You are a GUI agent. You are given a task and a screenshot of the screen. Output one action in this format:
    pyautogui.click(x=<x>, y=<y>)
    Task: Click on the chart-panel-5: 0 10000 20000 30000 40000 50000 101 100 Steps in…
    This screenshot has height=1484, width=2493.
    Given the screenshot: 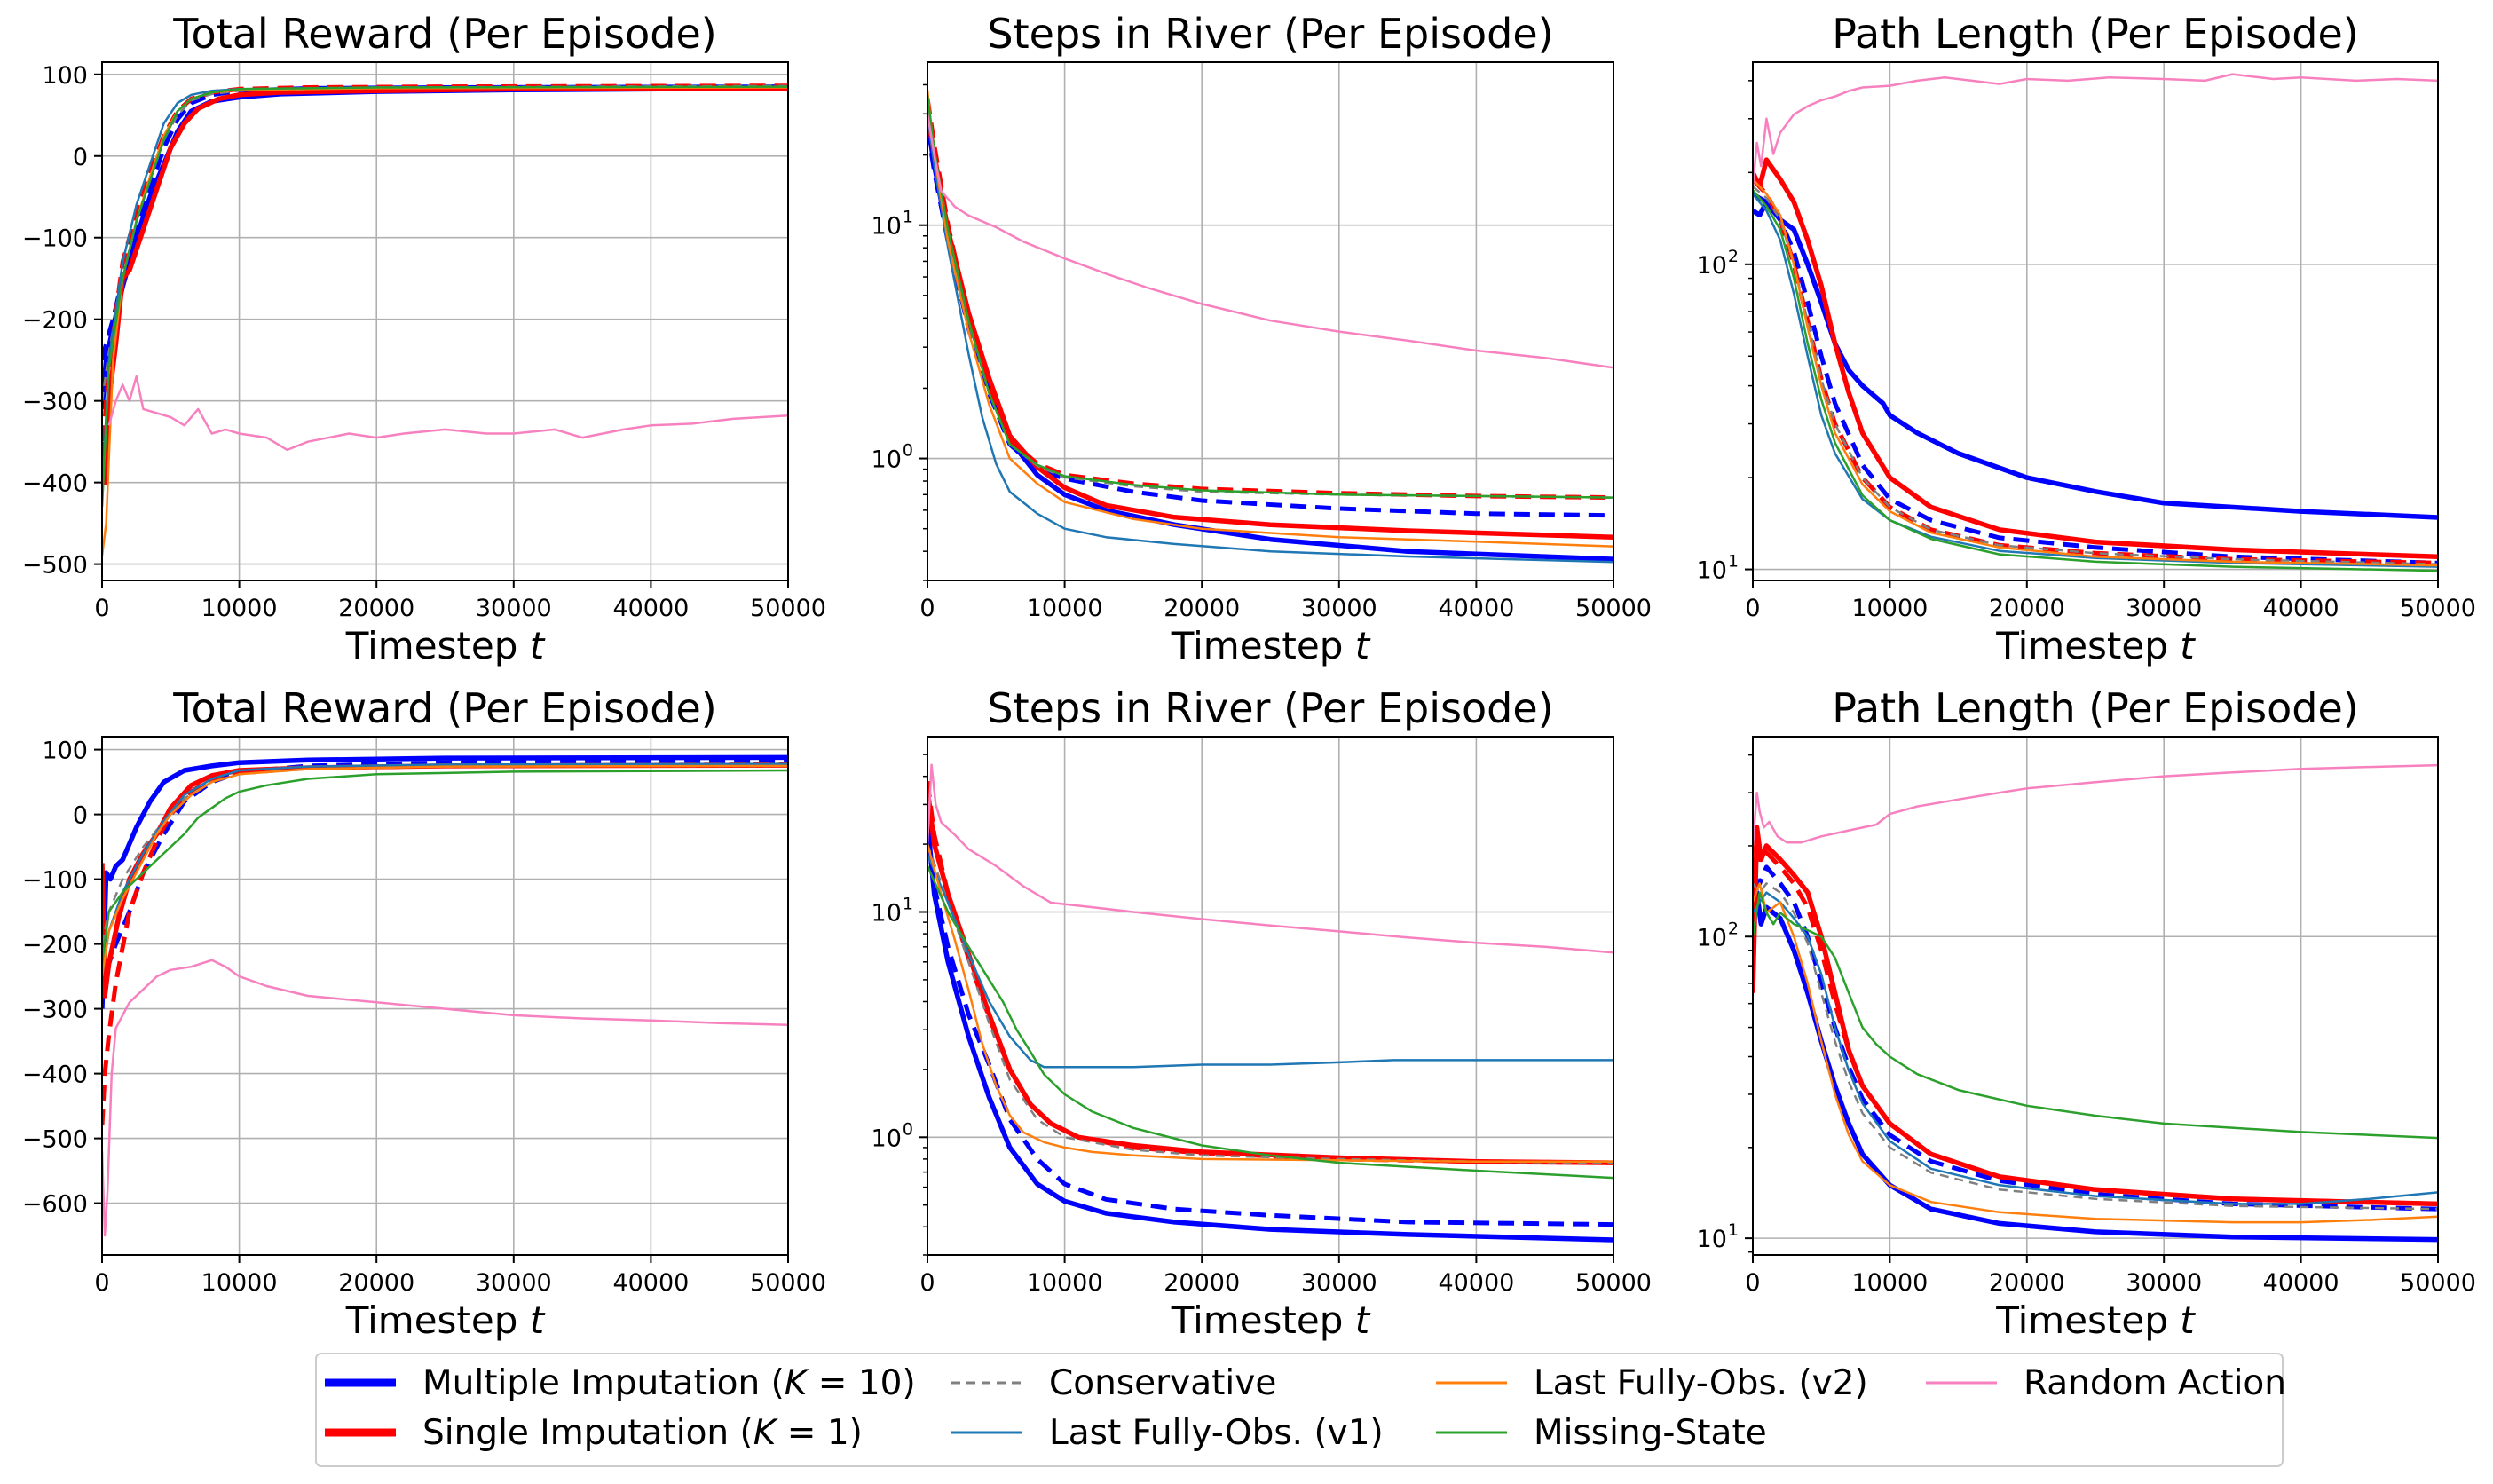 What is the action you would take?
    pyautogui.click(x=1262, y=1013)
    